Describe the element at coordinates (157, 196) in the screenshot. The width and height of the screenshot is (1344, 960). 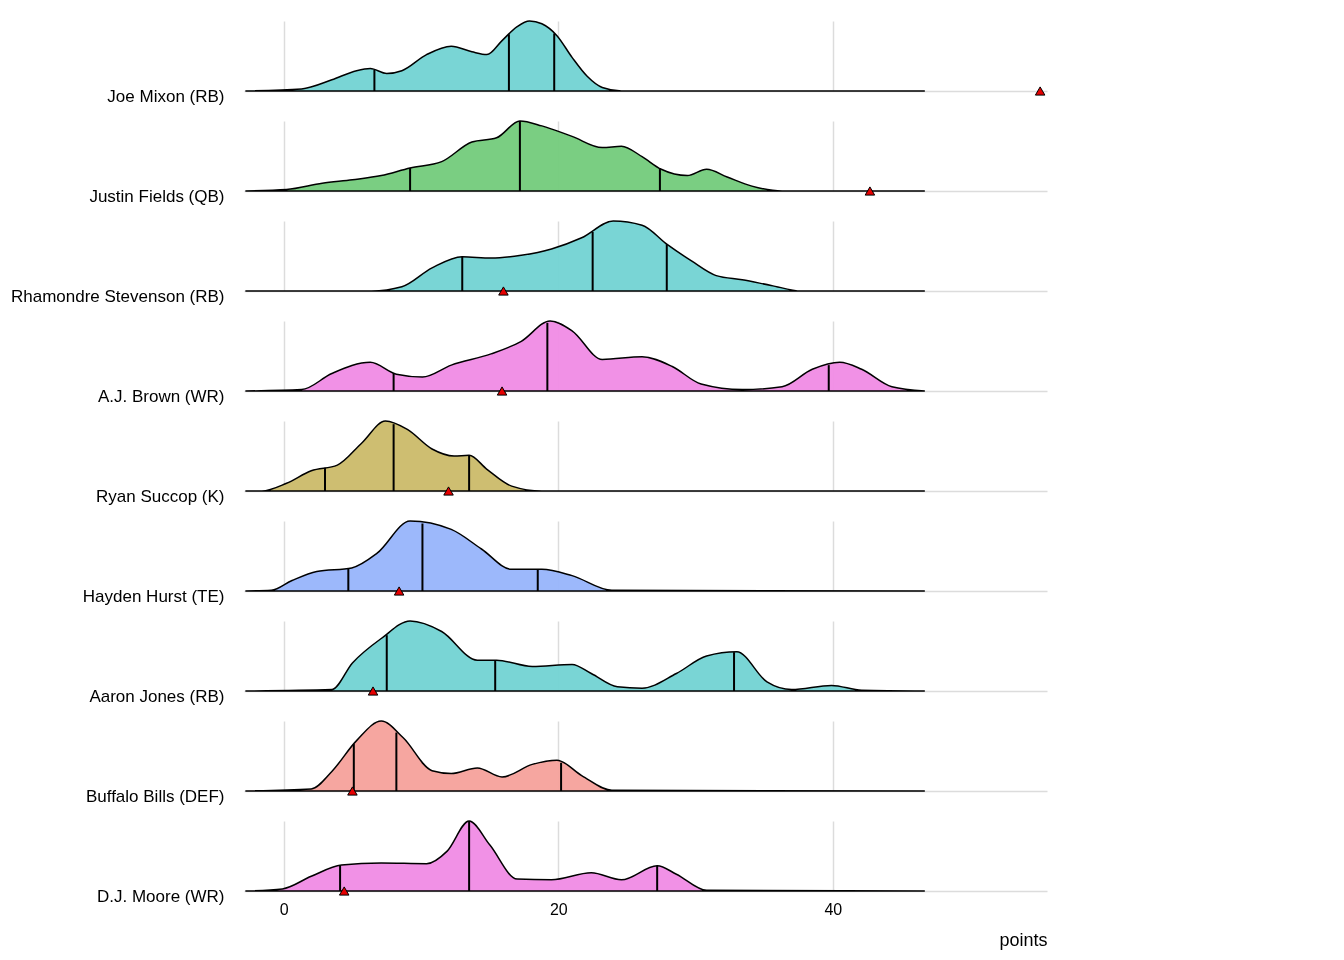
I see `y-axis-title: Justin Fields (QB)` at that location.